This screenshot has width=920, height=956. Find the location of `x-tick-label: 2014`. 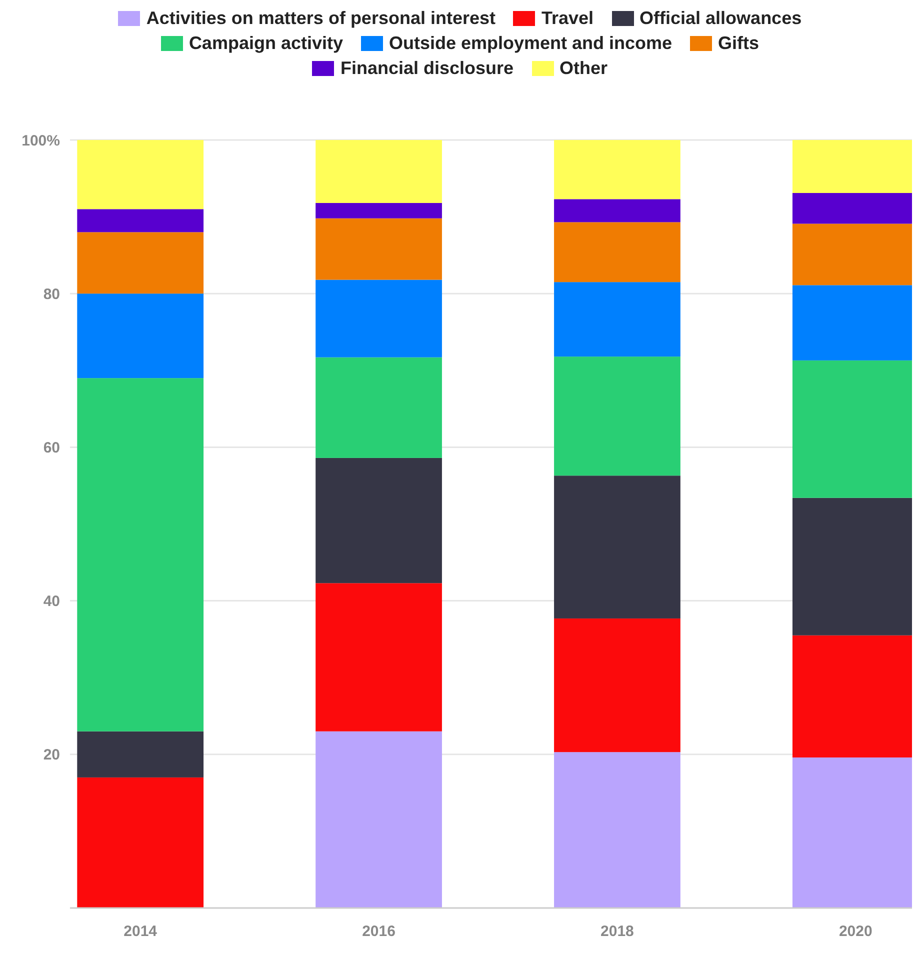

x-tick-label: 2014 is located at coordinates (141, 931).